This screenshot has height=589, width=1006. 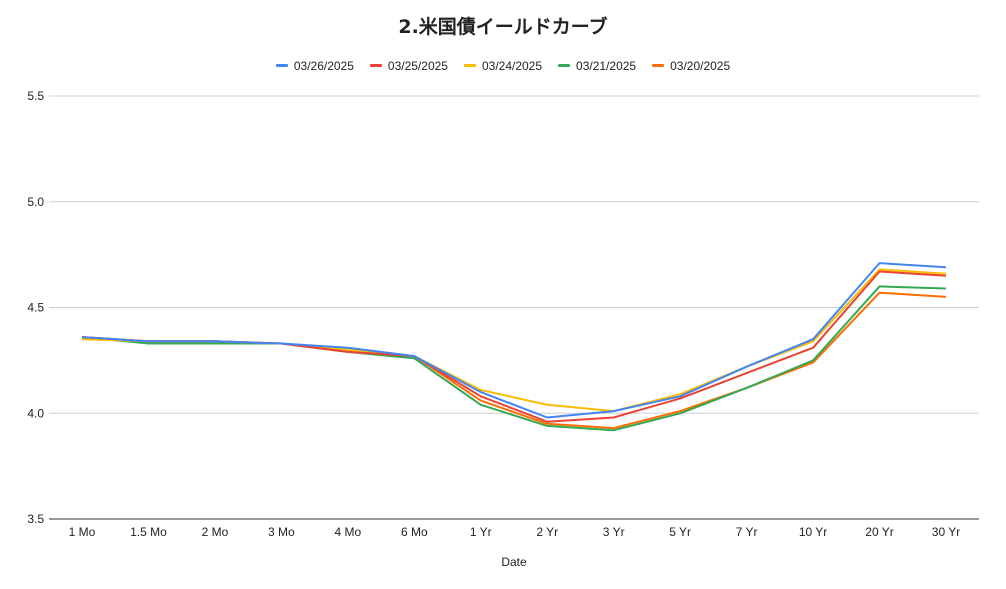 I want to click on legend-label: 03/25/2025, so click(x=417, y=65).